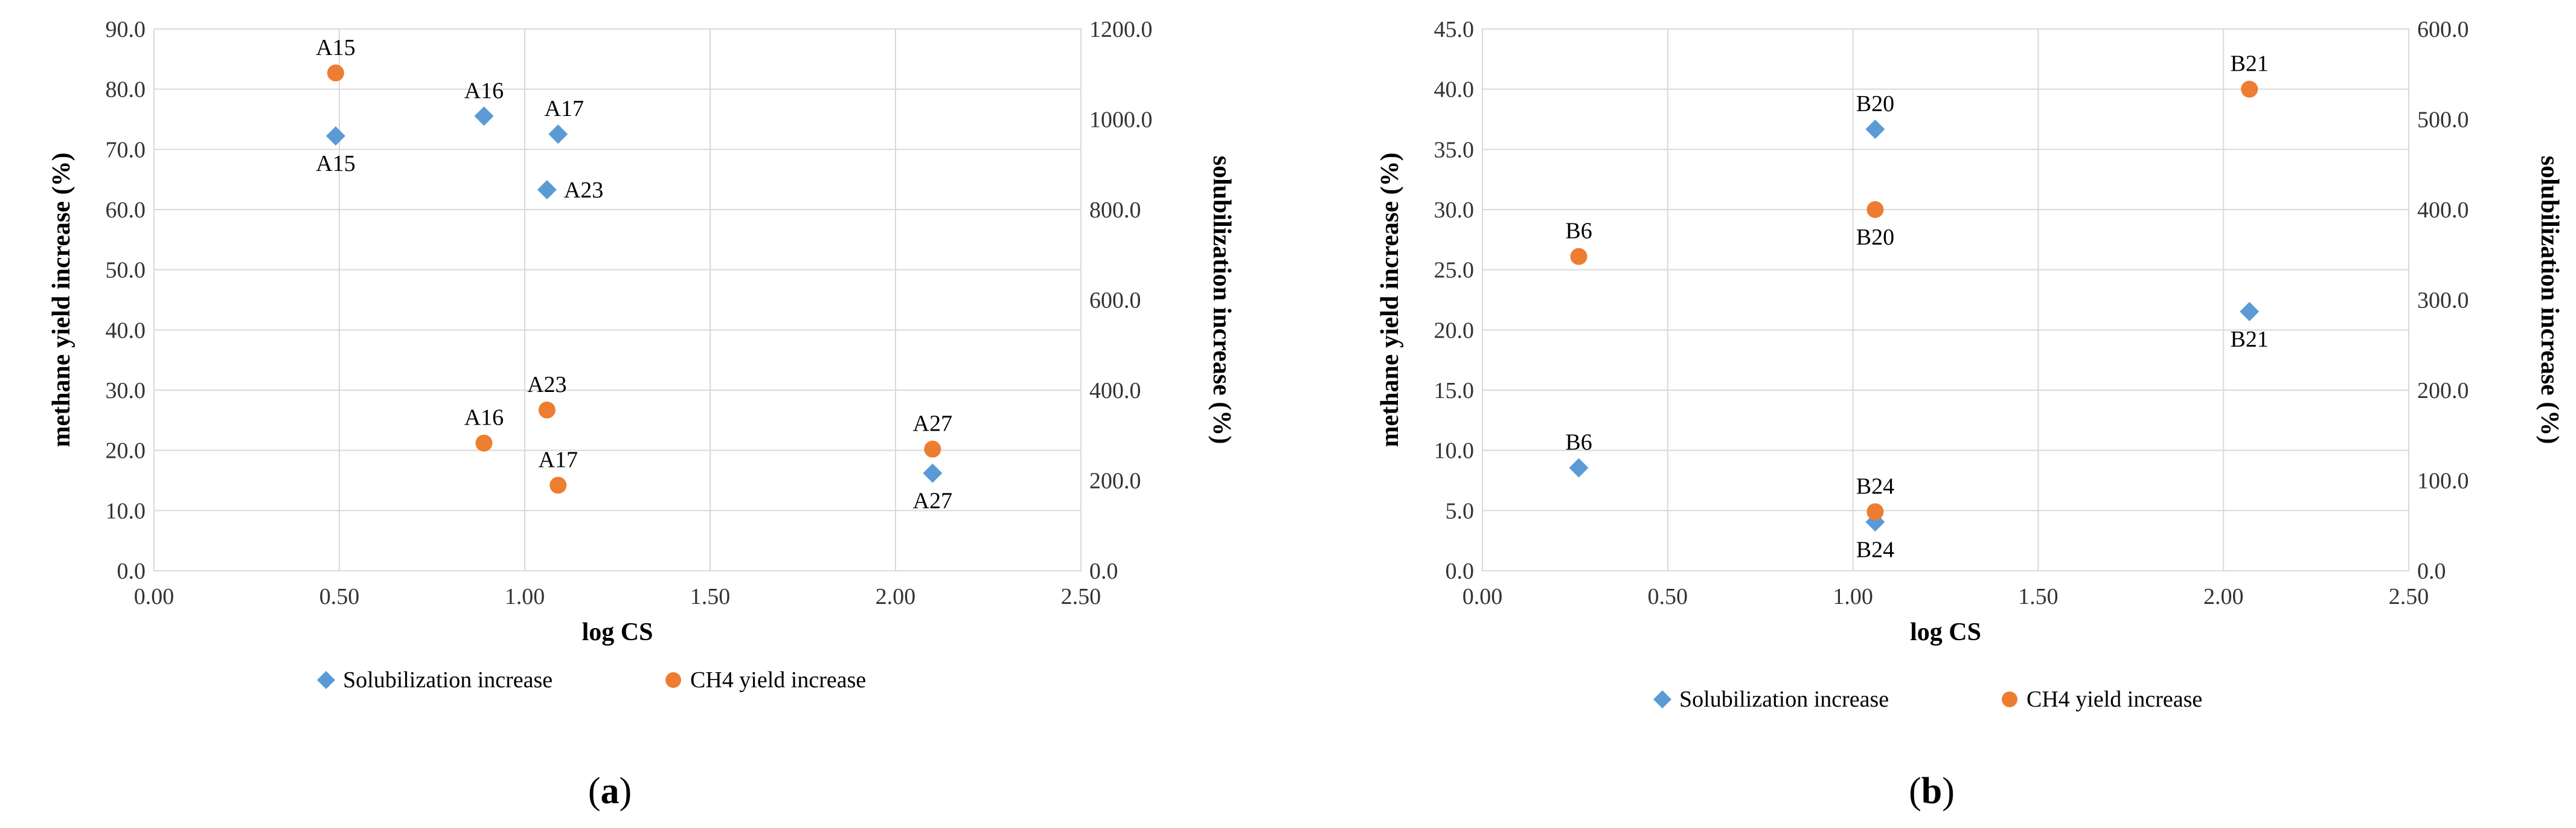 The image size is (2576, 828). Describe the element at coordinates (1121, 120) in the screenshot. I see `y2-tick-label: 1000.0` at that location.